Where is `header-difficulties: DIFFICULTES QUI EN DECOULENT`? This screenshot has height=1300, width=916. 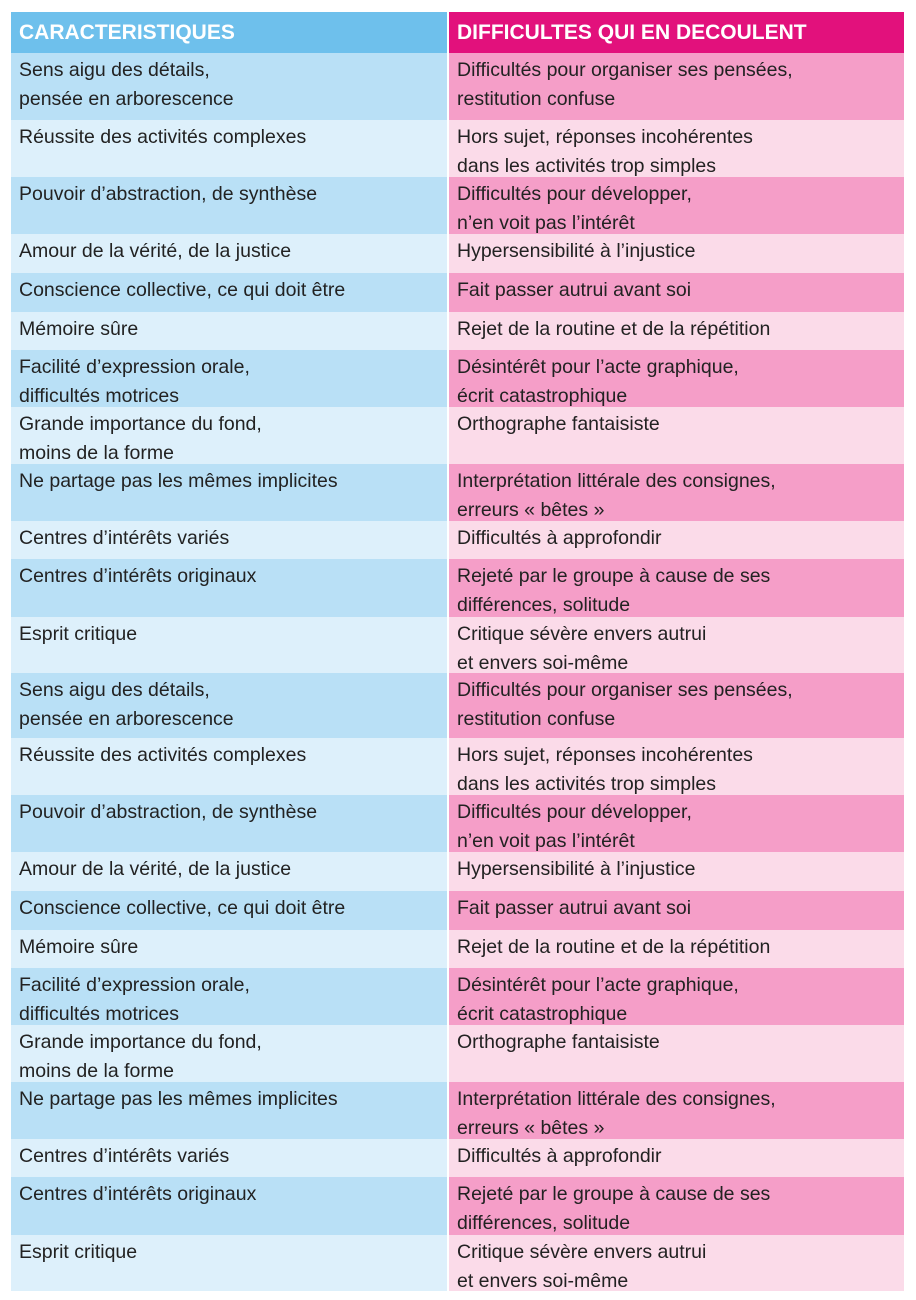 header-difficulties: DIFFICULTES QUI EN DECOULENT is located at coordinates (675, 32).